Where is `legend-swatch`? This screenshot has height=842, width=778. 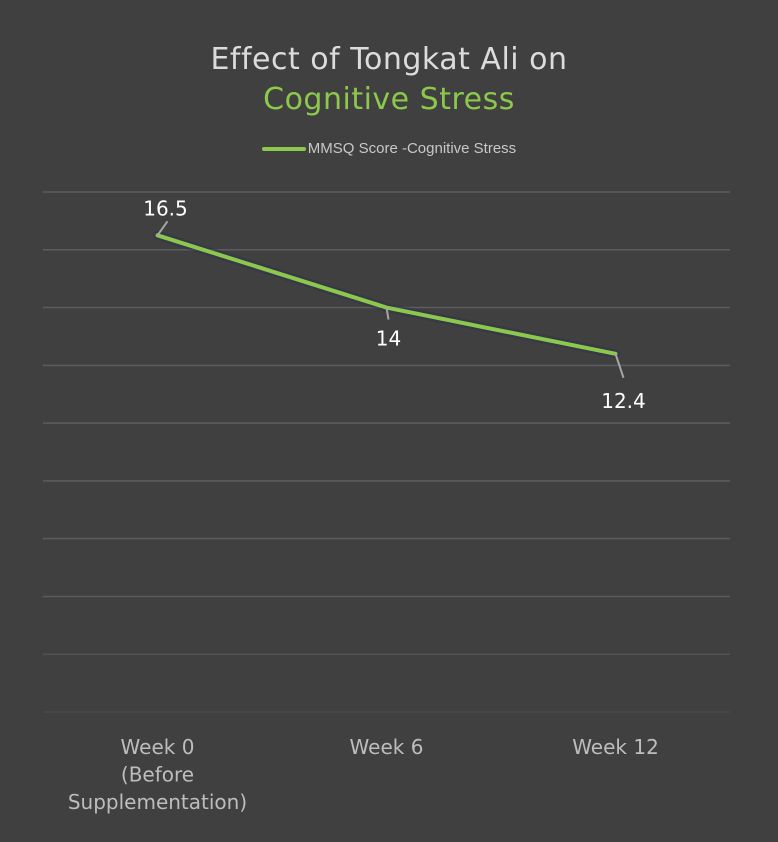 legend-swatch is located at coordinates (283, 148).